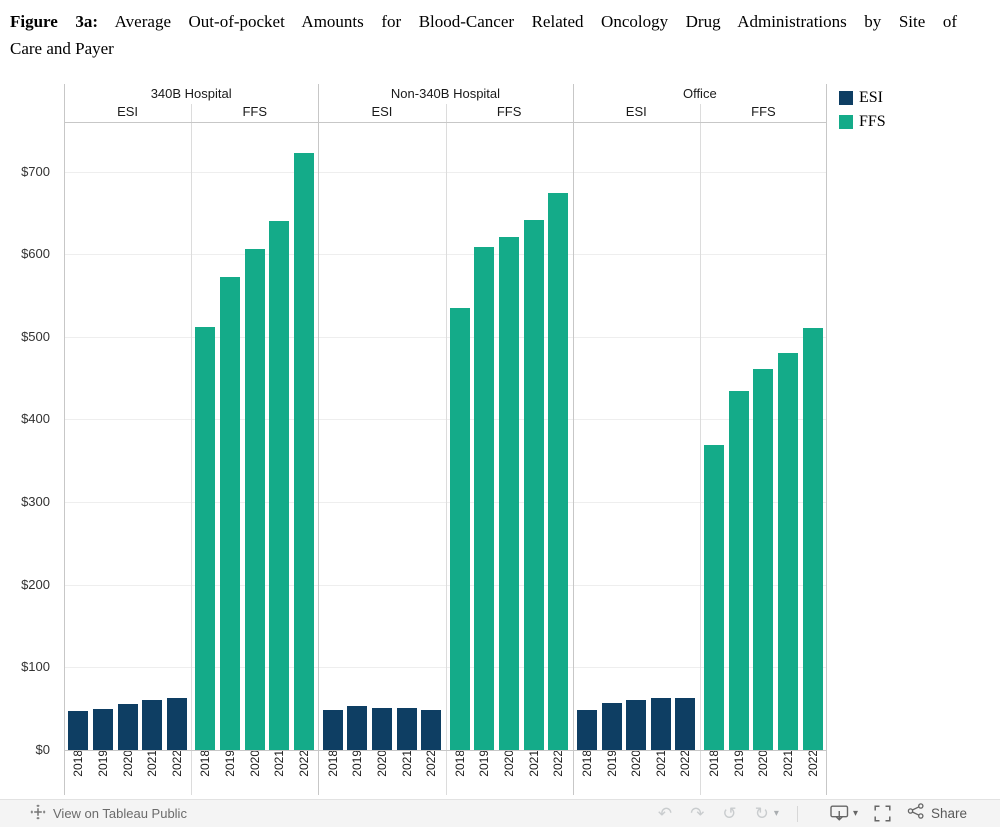 The width and height of the screenshot is (1000, 827). Describe the element at coordinates (937, 813) in the screenshot. I see `share-button: Share` at that location.